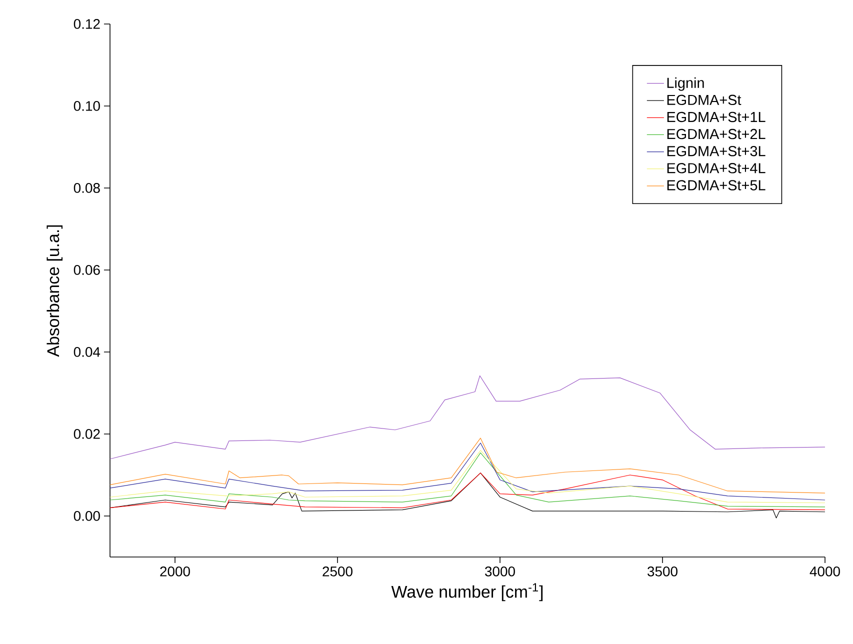  I want to click on legend-label: EGDMA+St+5L, so click(716, 185).